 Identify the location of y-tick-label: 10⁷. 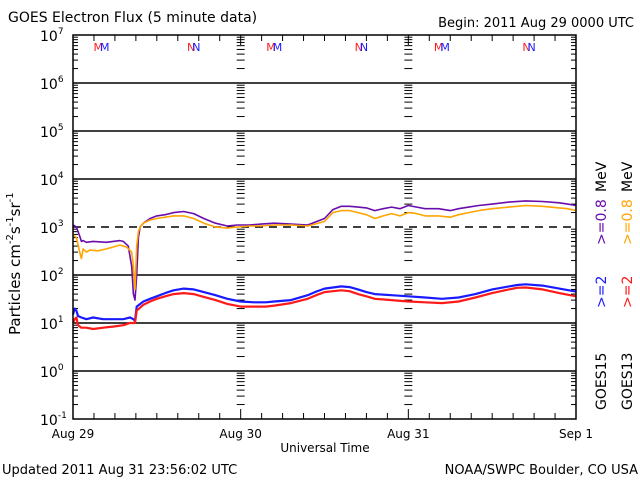
(52, 36).